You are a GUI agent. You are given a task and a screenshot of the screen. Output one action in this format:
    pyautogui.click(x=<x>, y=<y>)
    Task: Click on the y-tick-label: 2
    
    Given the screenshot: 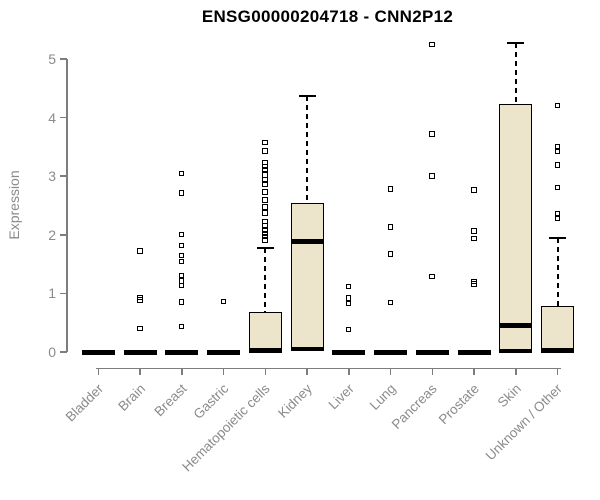 What is the action you would take?
    pyautogui.click(x=52, y=234)
    